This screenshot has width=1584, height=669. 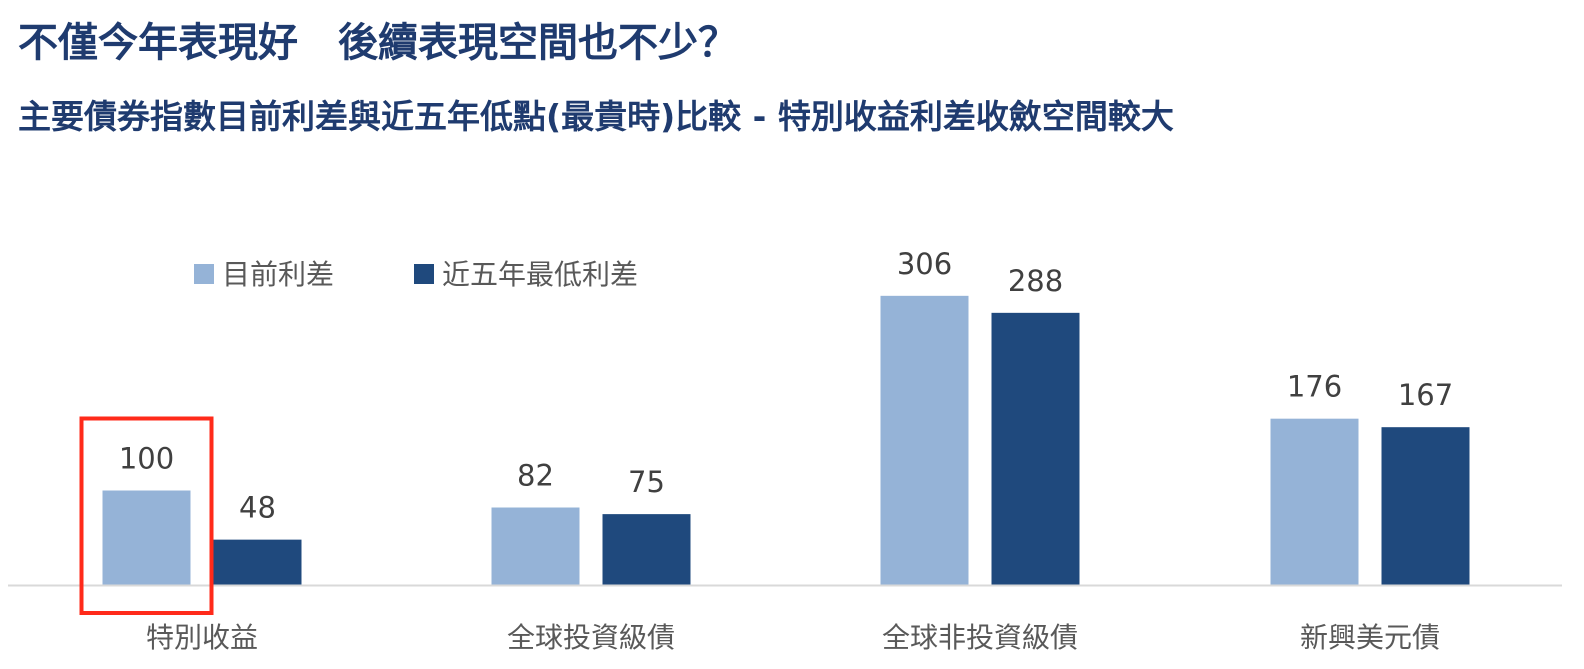 I want to click on category-label-1: 全球投資級債, so click(x=591, y=637).